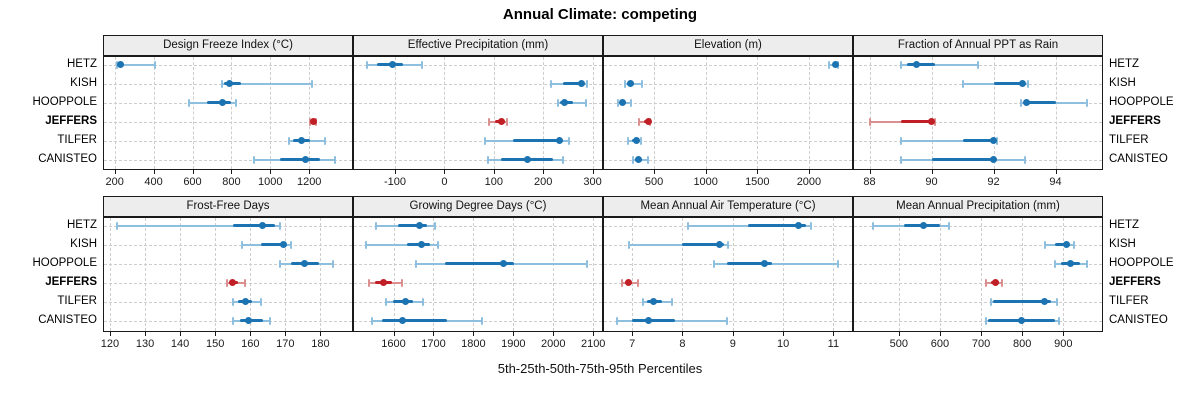 The height and width of the screenshot is (400, 1200). What do you see at coordinates (553, 344) in the screenshot?
I see `axis-tick-label: 2000` at bounding box center [553, 344].